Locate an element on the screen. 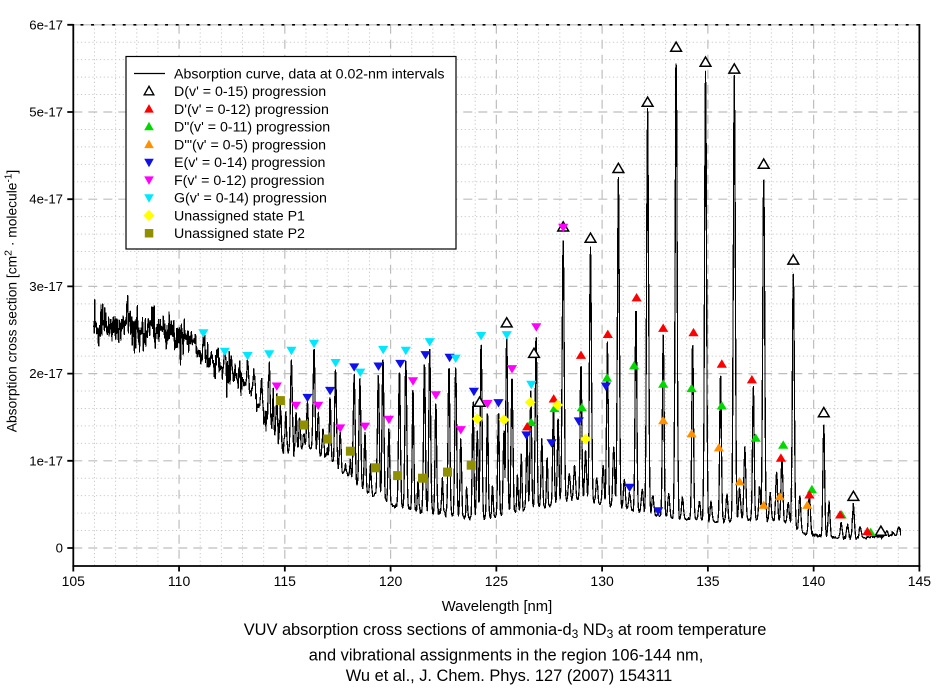  svg-text: 125 is located at coordinates (497, 581).